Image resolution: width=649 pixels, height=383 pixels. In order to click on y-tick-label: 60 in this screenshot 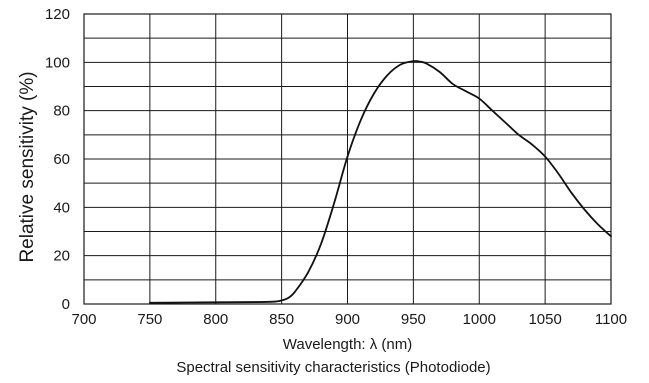, I will do `click(61, 159)`.